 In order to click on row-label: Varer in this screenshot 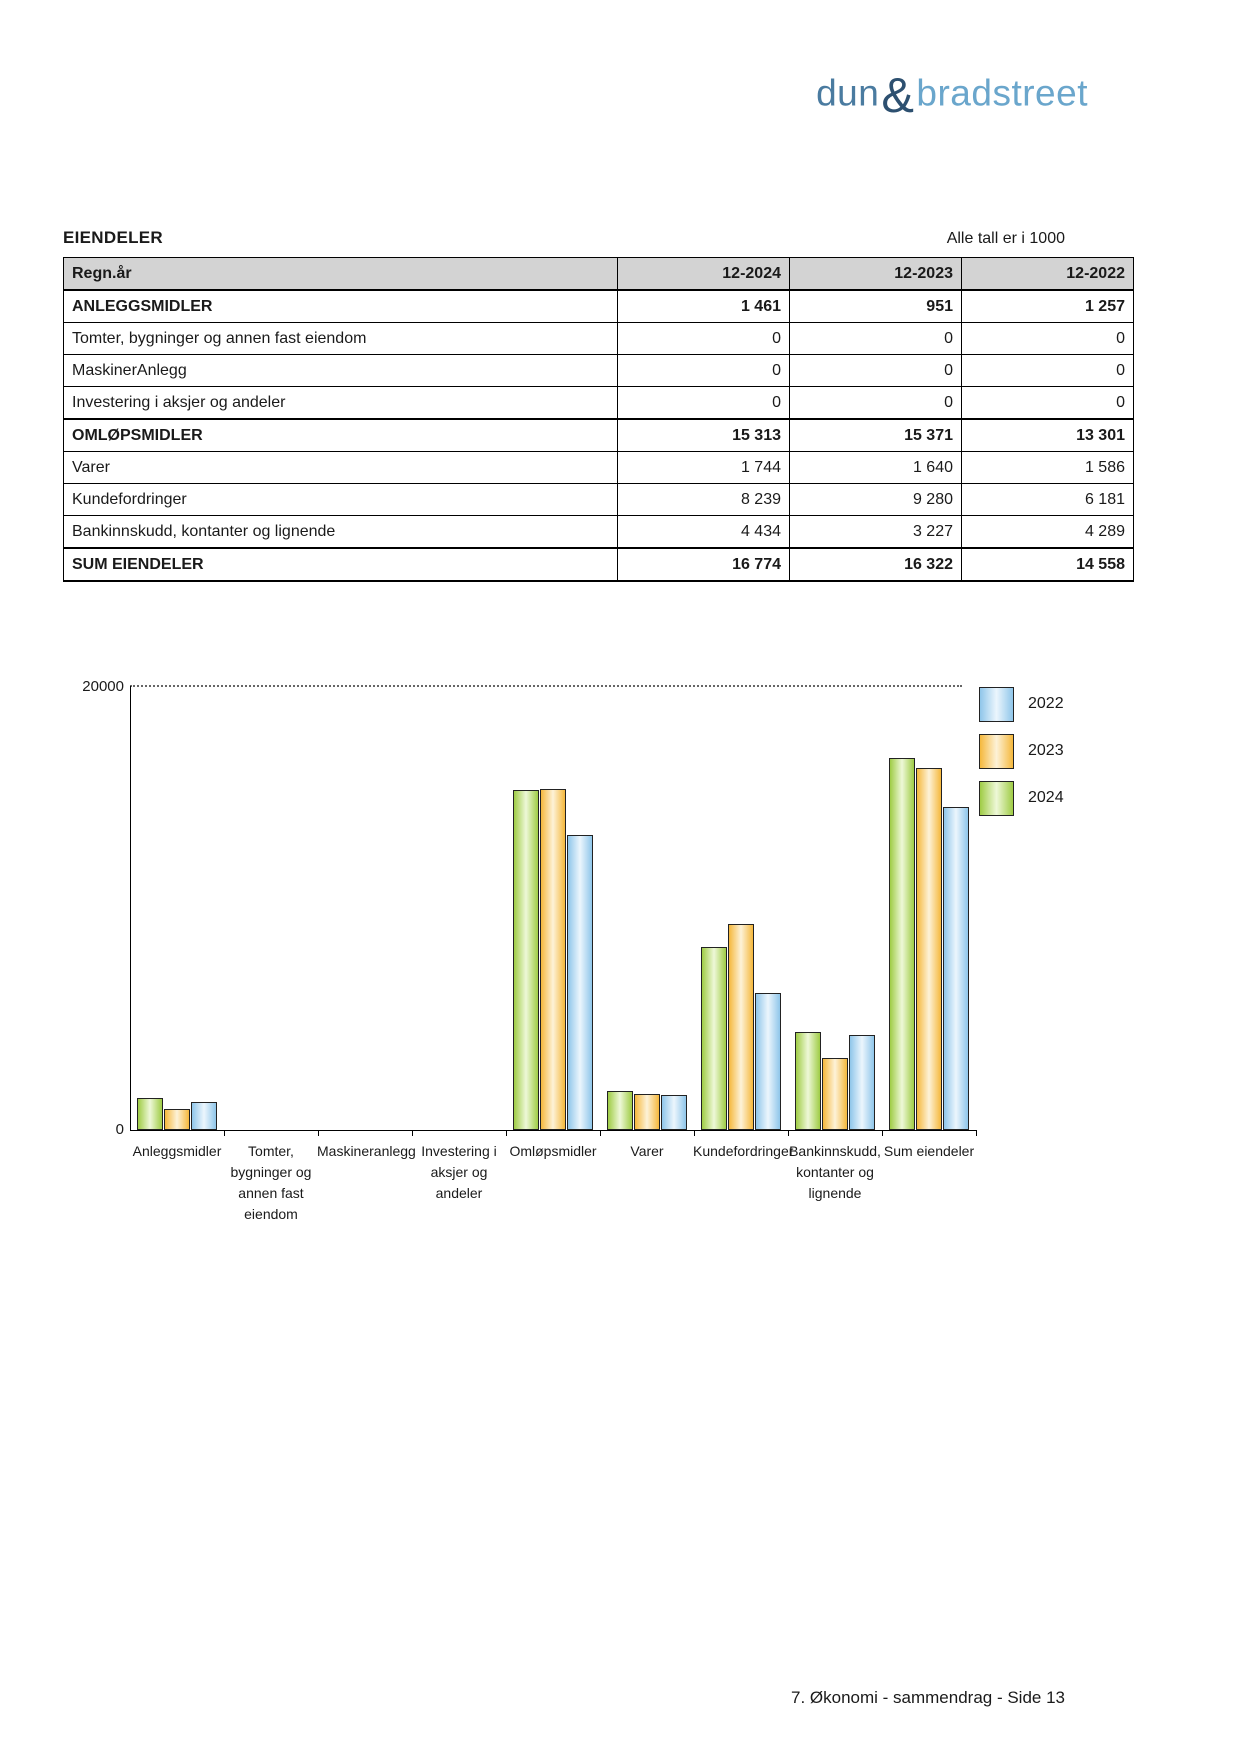, I will do `click(340, 467)`.